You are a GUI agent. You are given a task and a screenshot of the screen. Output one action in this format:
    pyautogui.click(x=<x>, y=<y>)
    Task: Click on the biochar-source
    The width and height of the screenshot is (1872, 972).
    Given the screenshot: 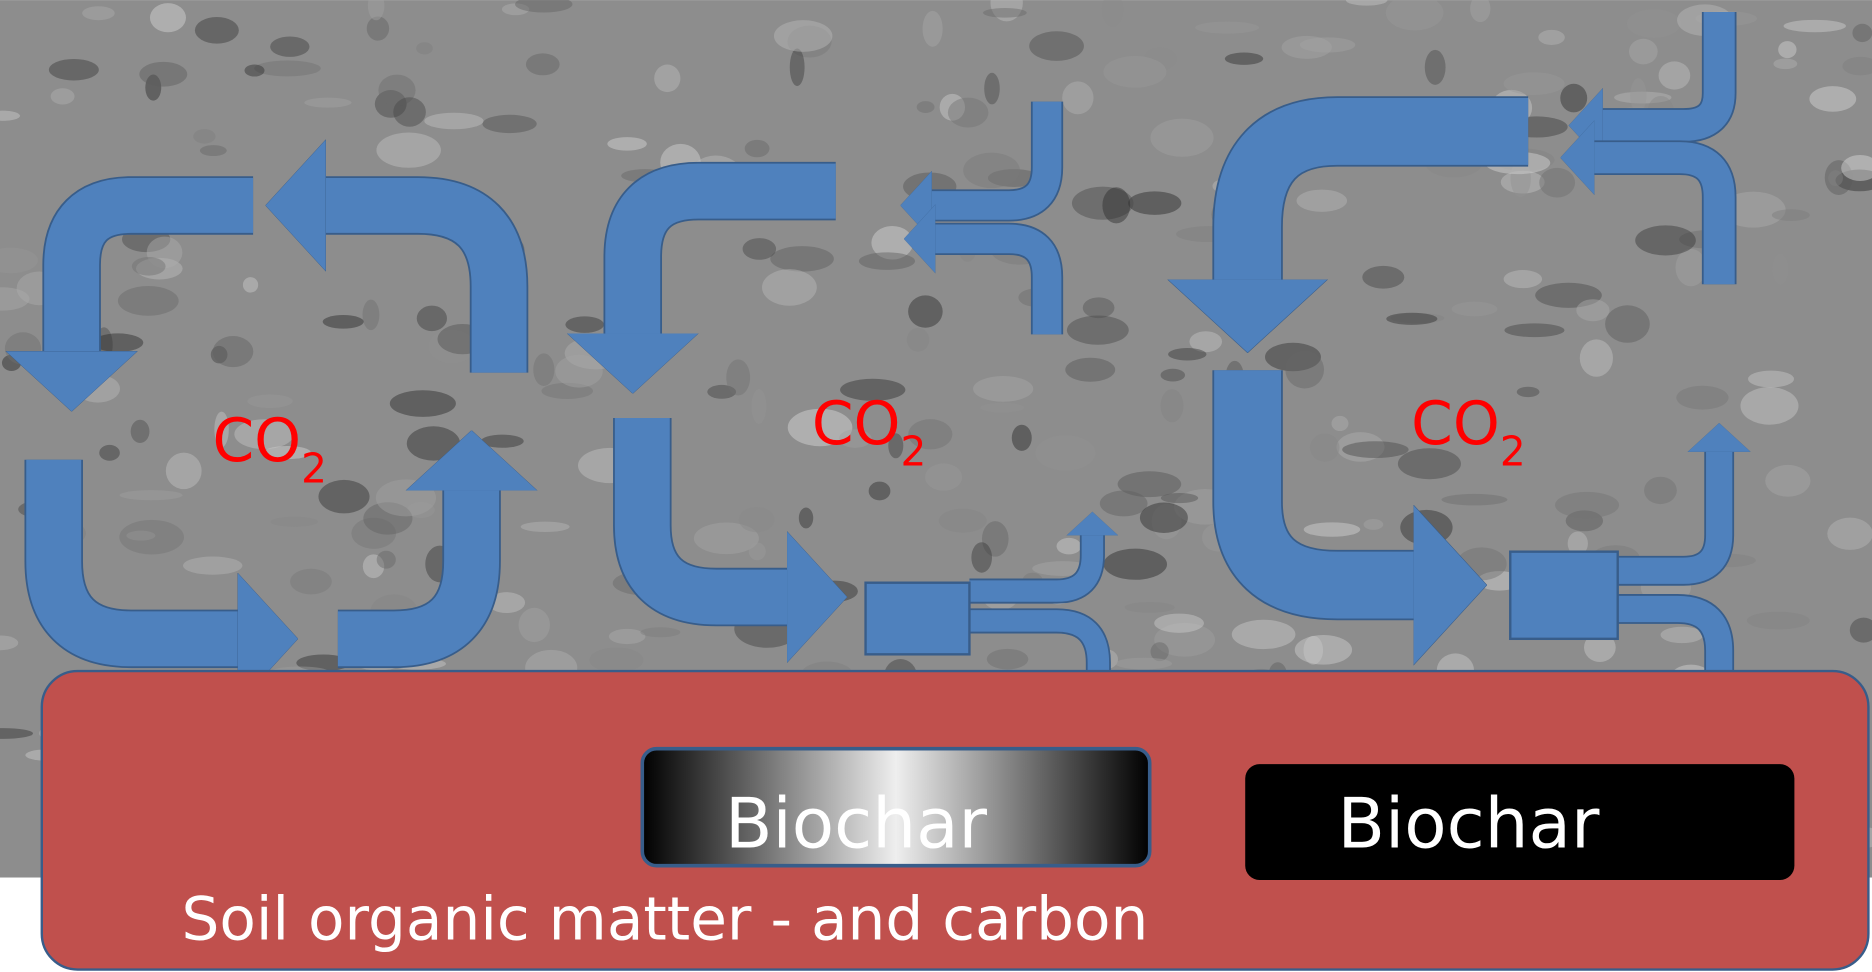 What is the action you would take?
    pyautogui.click(x=917, y=618)
    